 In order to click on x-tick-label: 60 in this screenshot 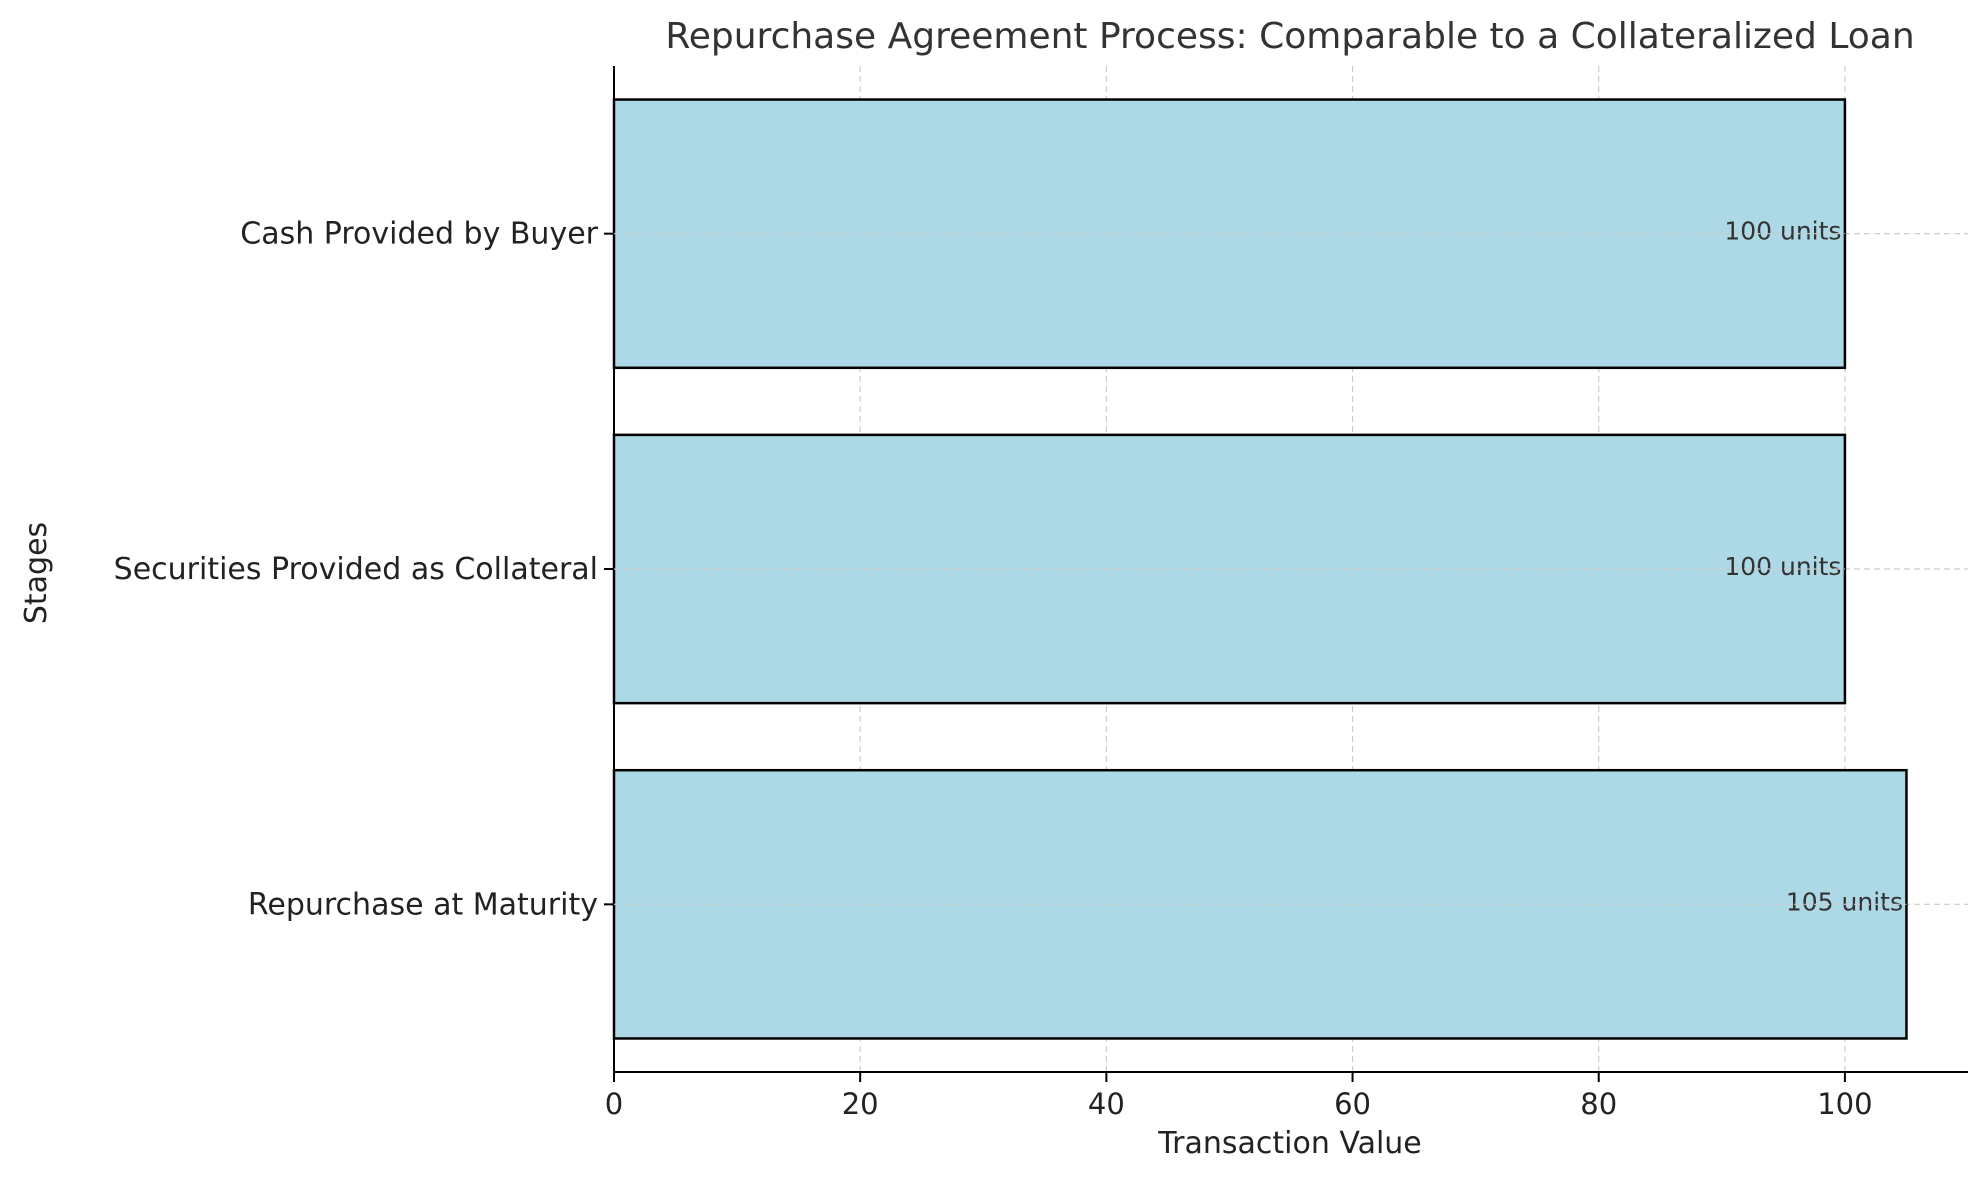, I will do `click(1352, 1104)`.